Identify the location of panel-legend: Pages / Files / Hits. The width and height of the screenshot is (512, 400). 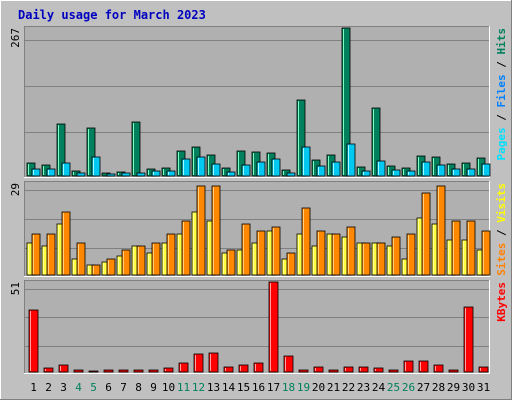
(501, 94).